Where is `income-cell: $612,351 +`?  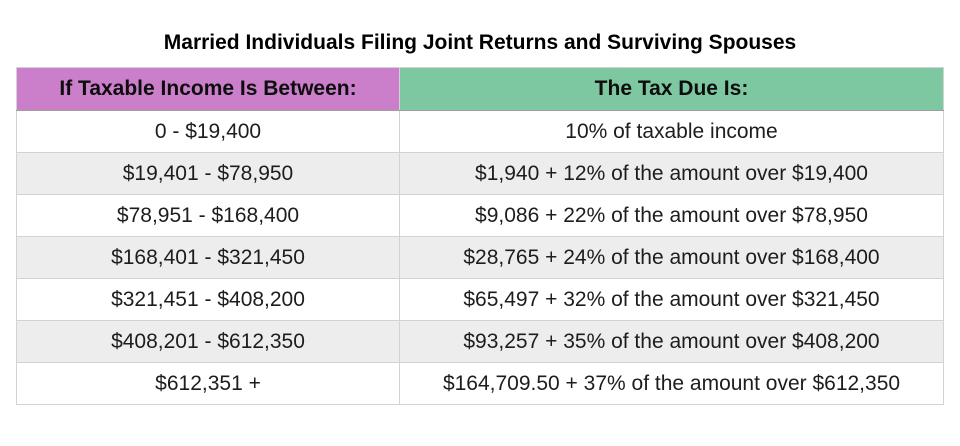 income-cell: $612,351 + is located at coordinates (208, 383).